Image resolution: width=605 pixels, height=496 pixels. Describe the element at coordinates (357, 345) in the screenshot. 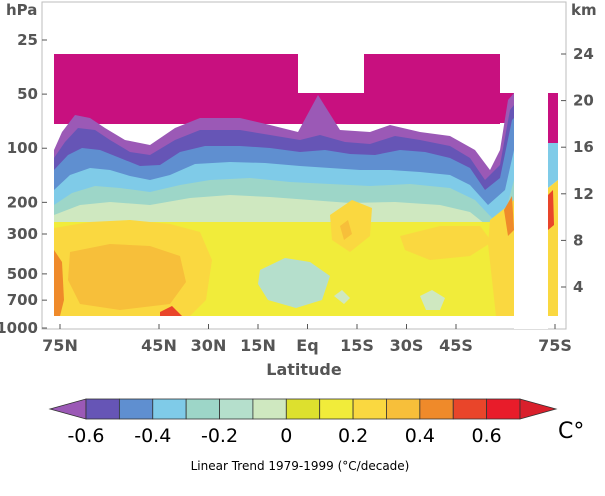

I see `x-axis-tick-label: 15S` at that location.